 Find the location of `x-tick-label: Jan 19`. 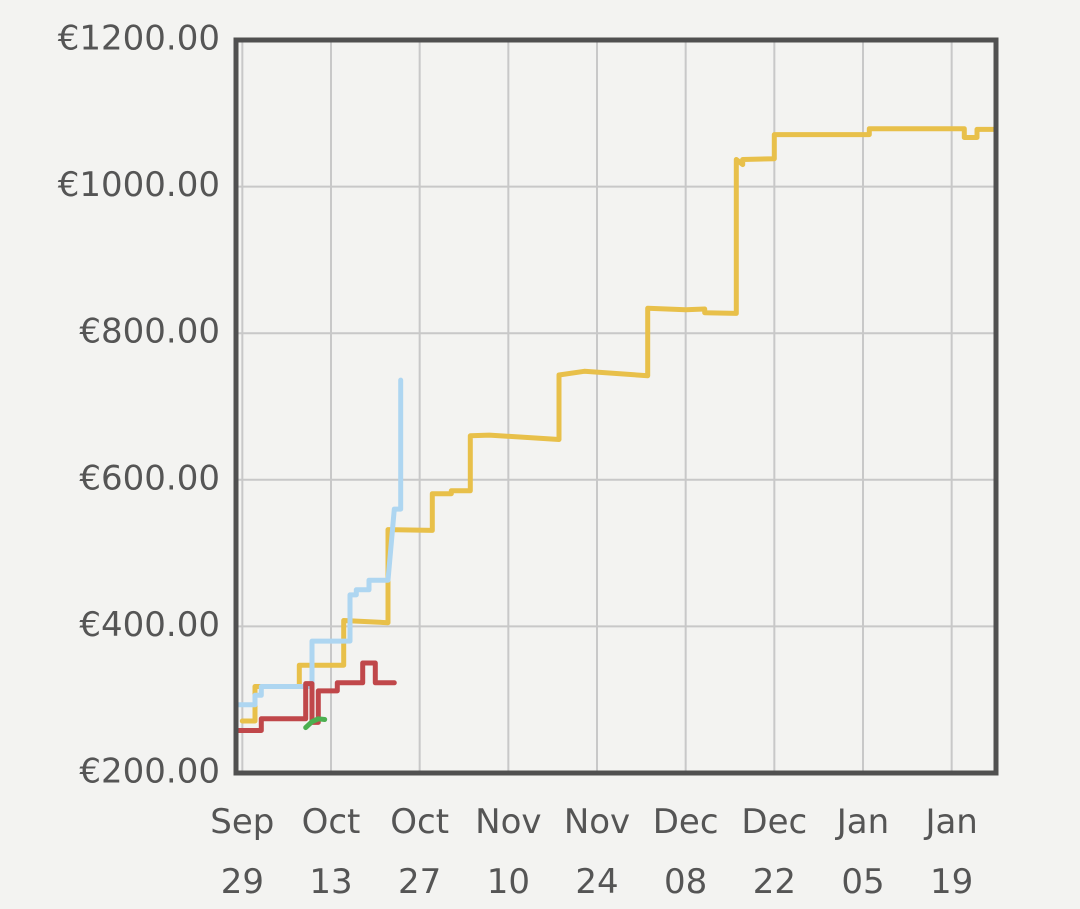

x-tick-label: Jan 19 is located at coordinates (951, 852).